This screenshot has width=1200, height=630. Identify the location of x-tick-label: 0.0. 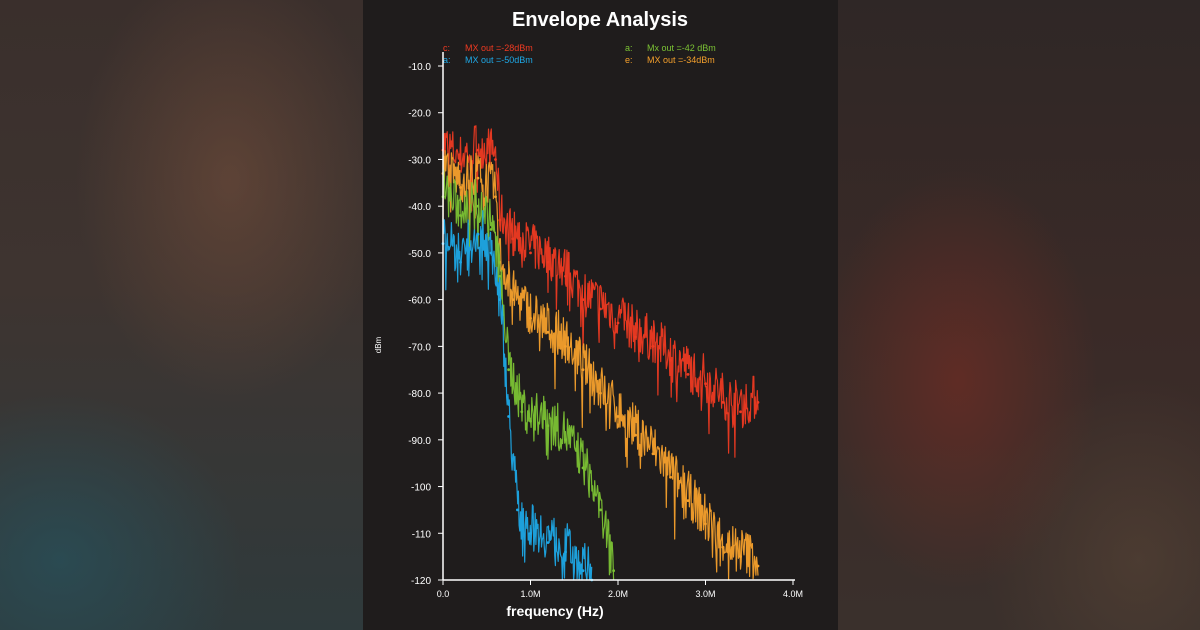
(443, 594).